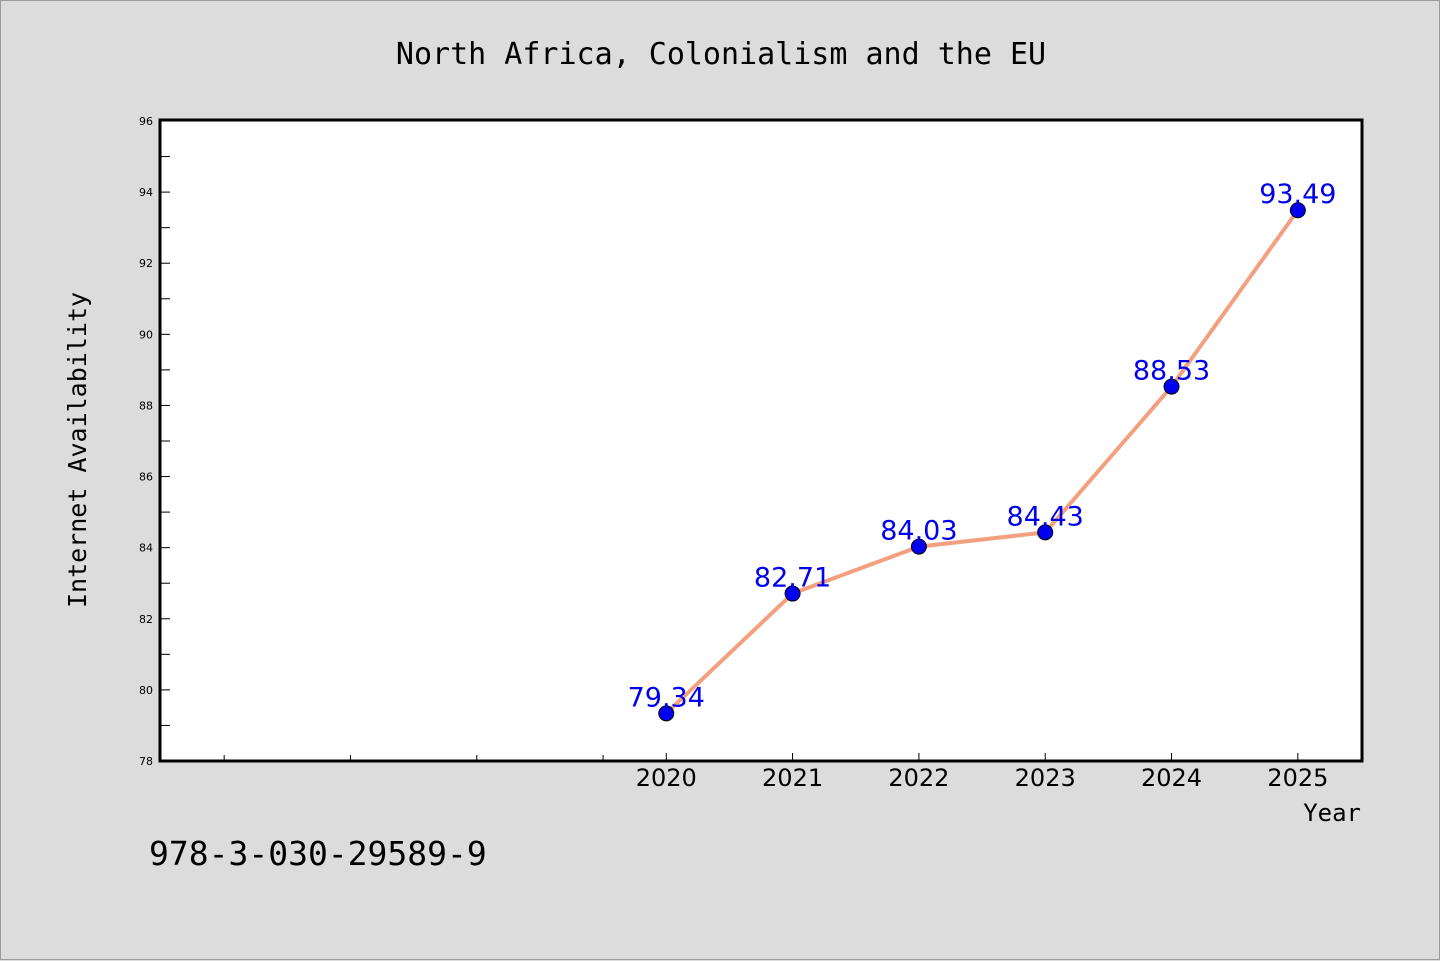  I want to click on data-label: 93.49, so click(1297, 194).